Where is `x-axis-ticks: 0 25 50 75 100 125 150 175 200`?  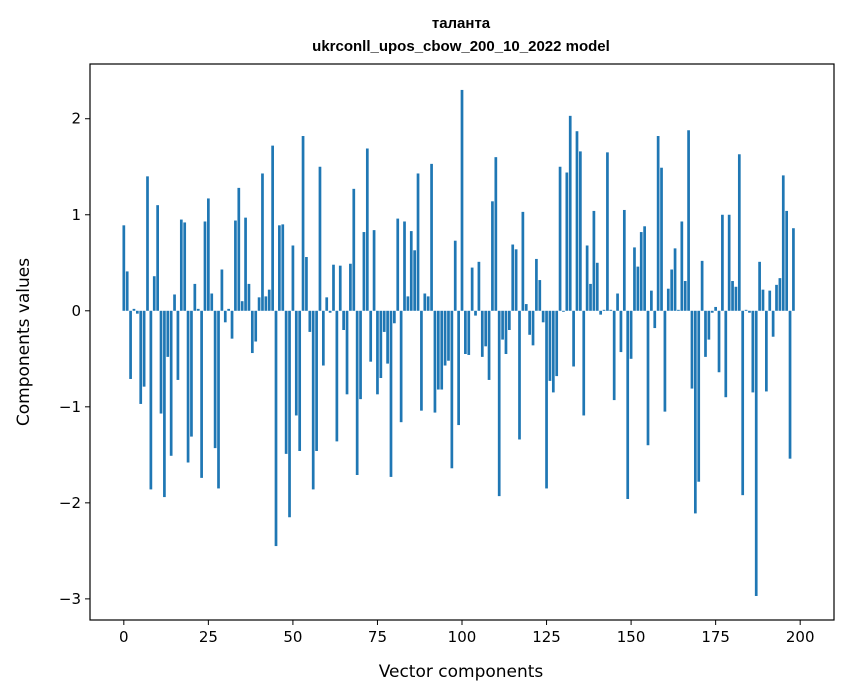 x-axis-ticks: 0 25 50 75 100 125 150 175 200 is located at coordinates (467, 633).